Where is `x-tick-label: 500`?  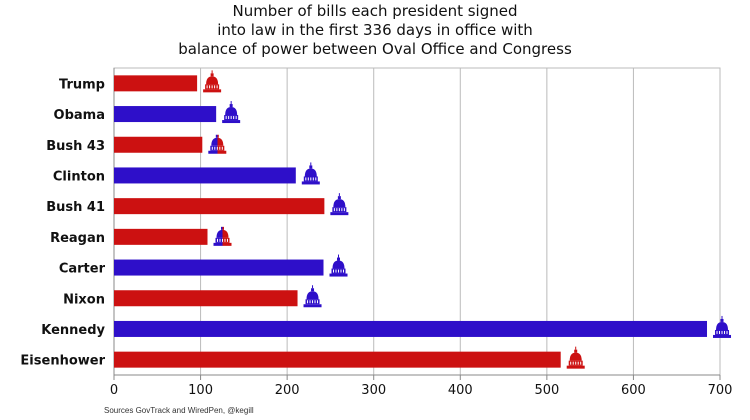
x-tick-label: 500 is located at coordinates (546, 390).